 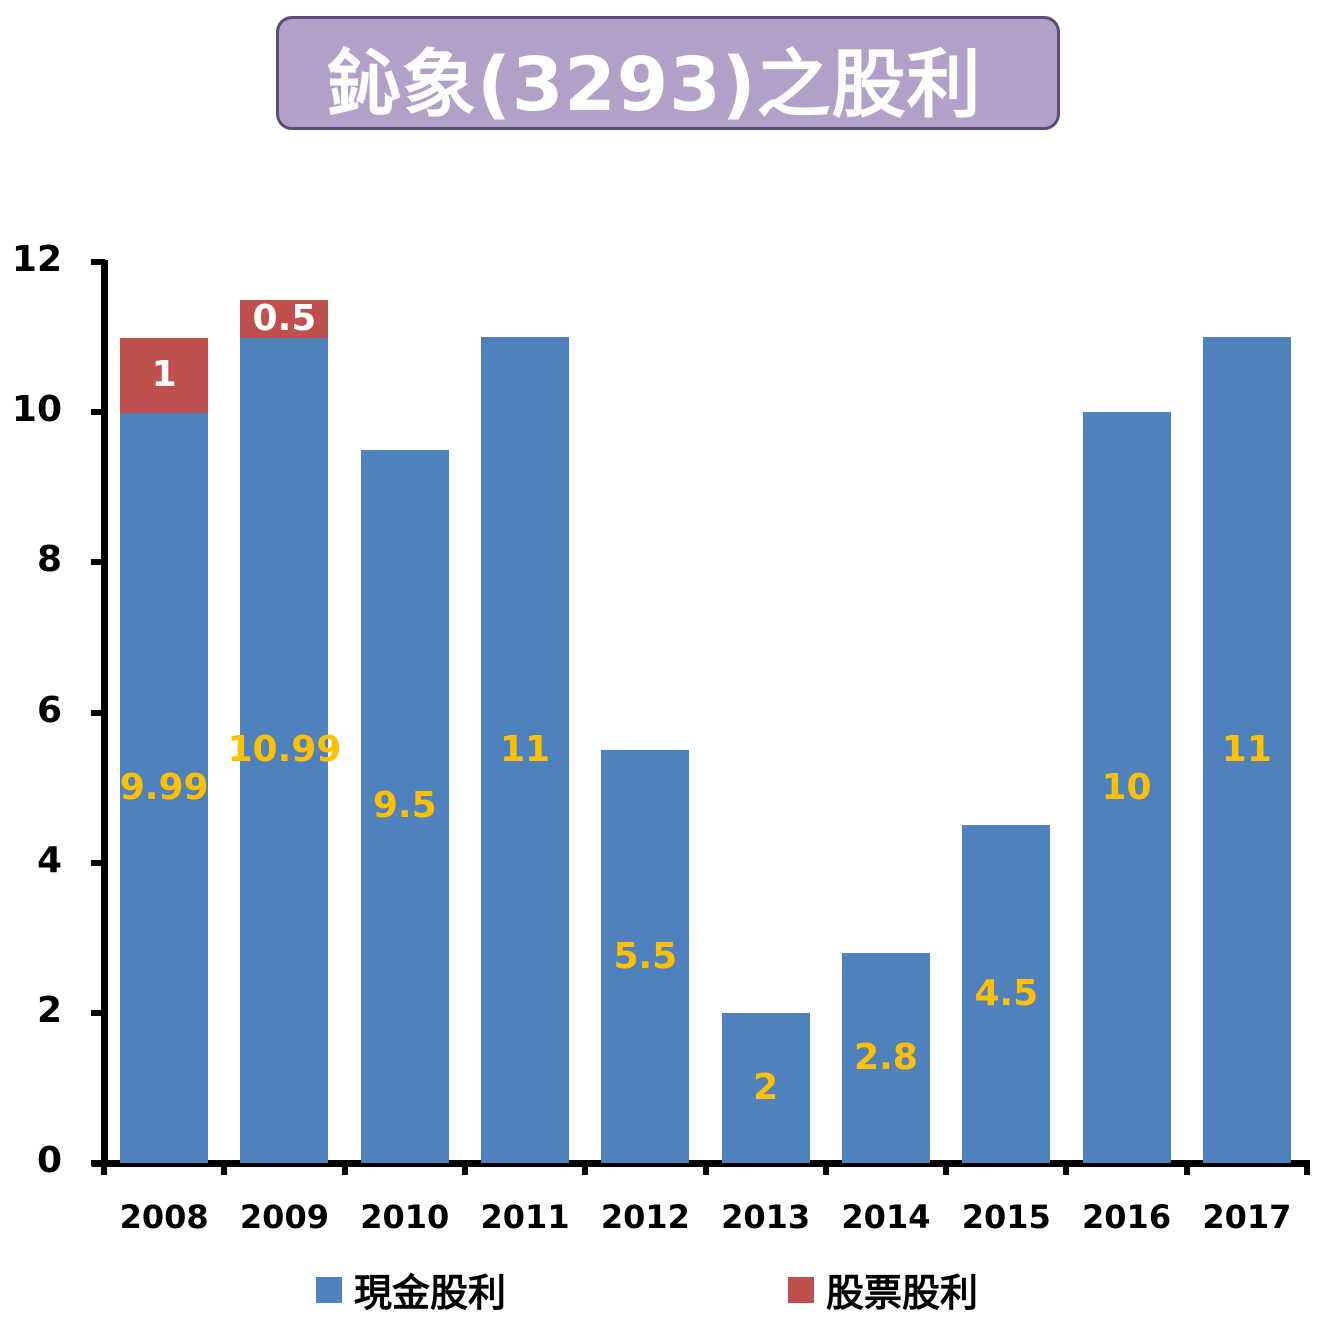 I want to click on bar-cash-2014, so click(x=885, y=1057).